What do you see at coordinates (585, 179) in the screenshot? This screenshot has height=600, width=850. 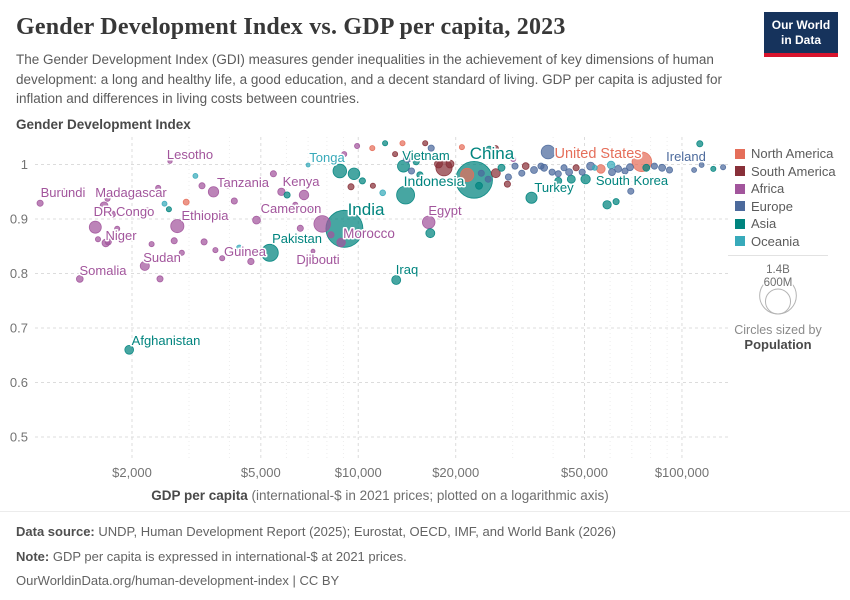 I see `data-point-south-korea` at bounding box center [585, 179].